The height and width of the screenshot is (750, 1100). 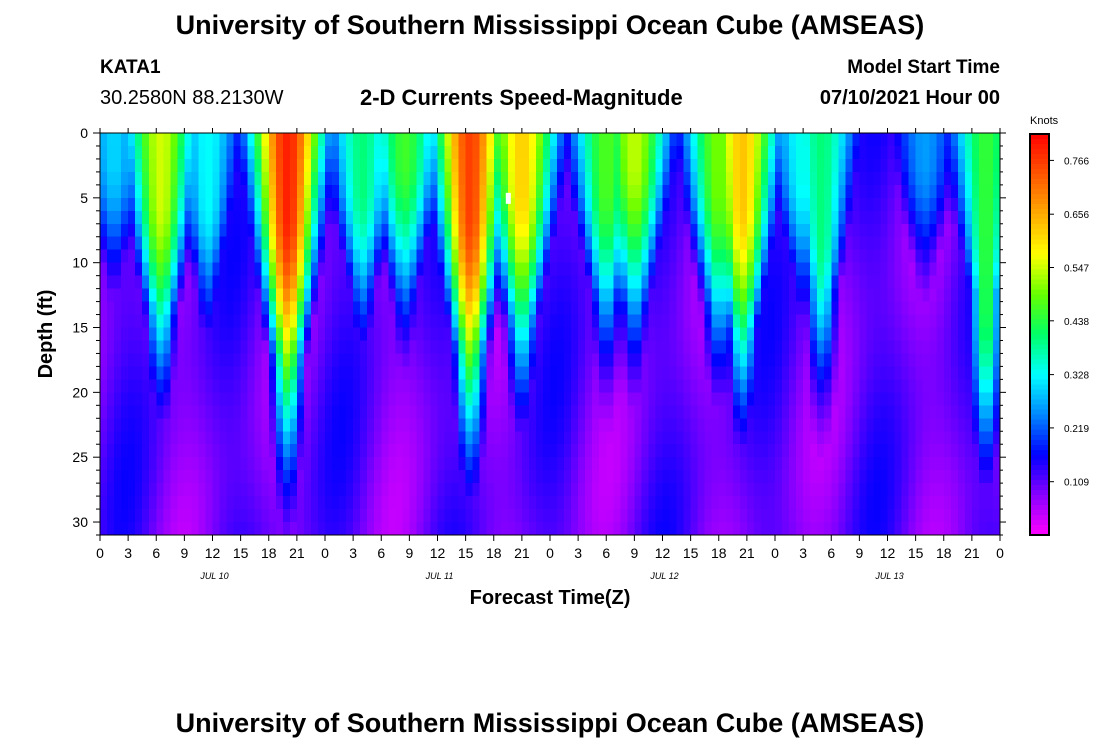 What do you see at coordinates (1076, 483) in the screenshot?
I see `colorbar-tick-label: 0.109` at bounding box center [1076, 483].